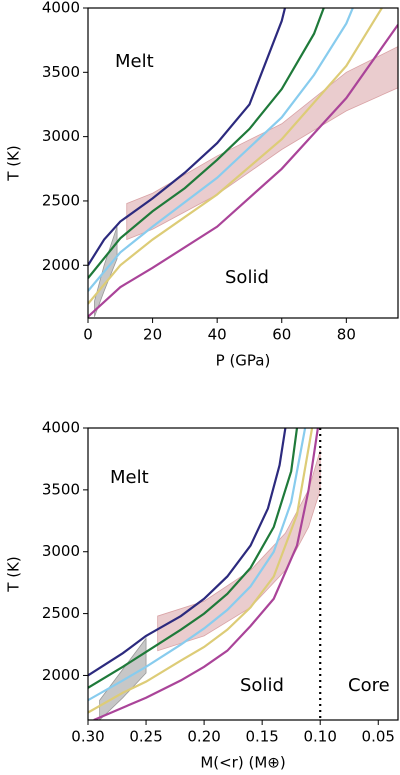 The image size is (400, 775). Describe the element at coordinates (152, 335) in the screenshot. I see `x-tick-label: 20` at that location.